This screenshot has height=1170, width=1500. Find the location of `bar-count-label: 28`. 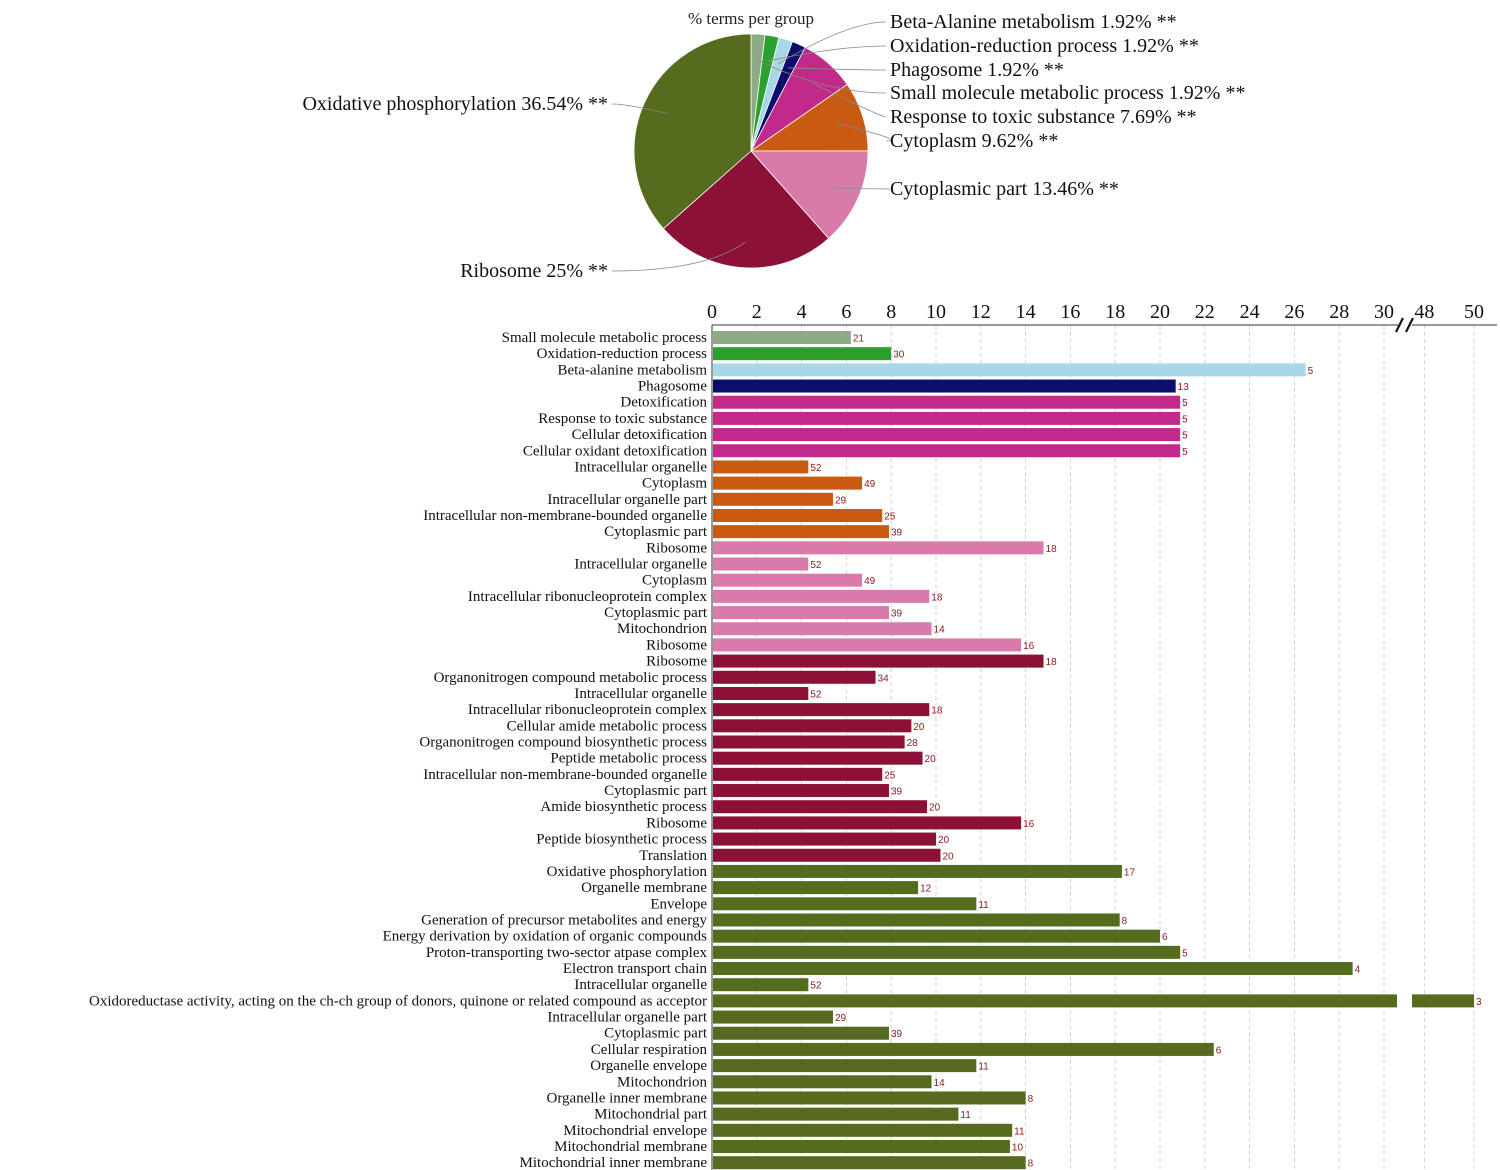

bar-count-label: 28 is located at coordinates (913, 743).